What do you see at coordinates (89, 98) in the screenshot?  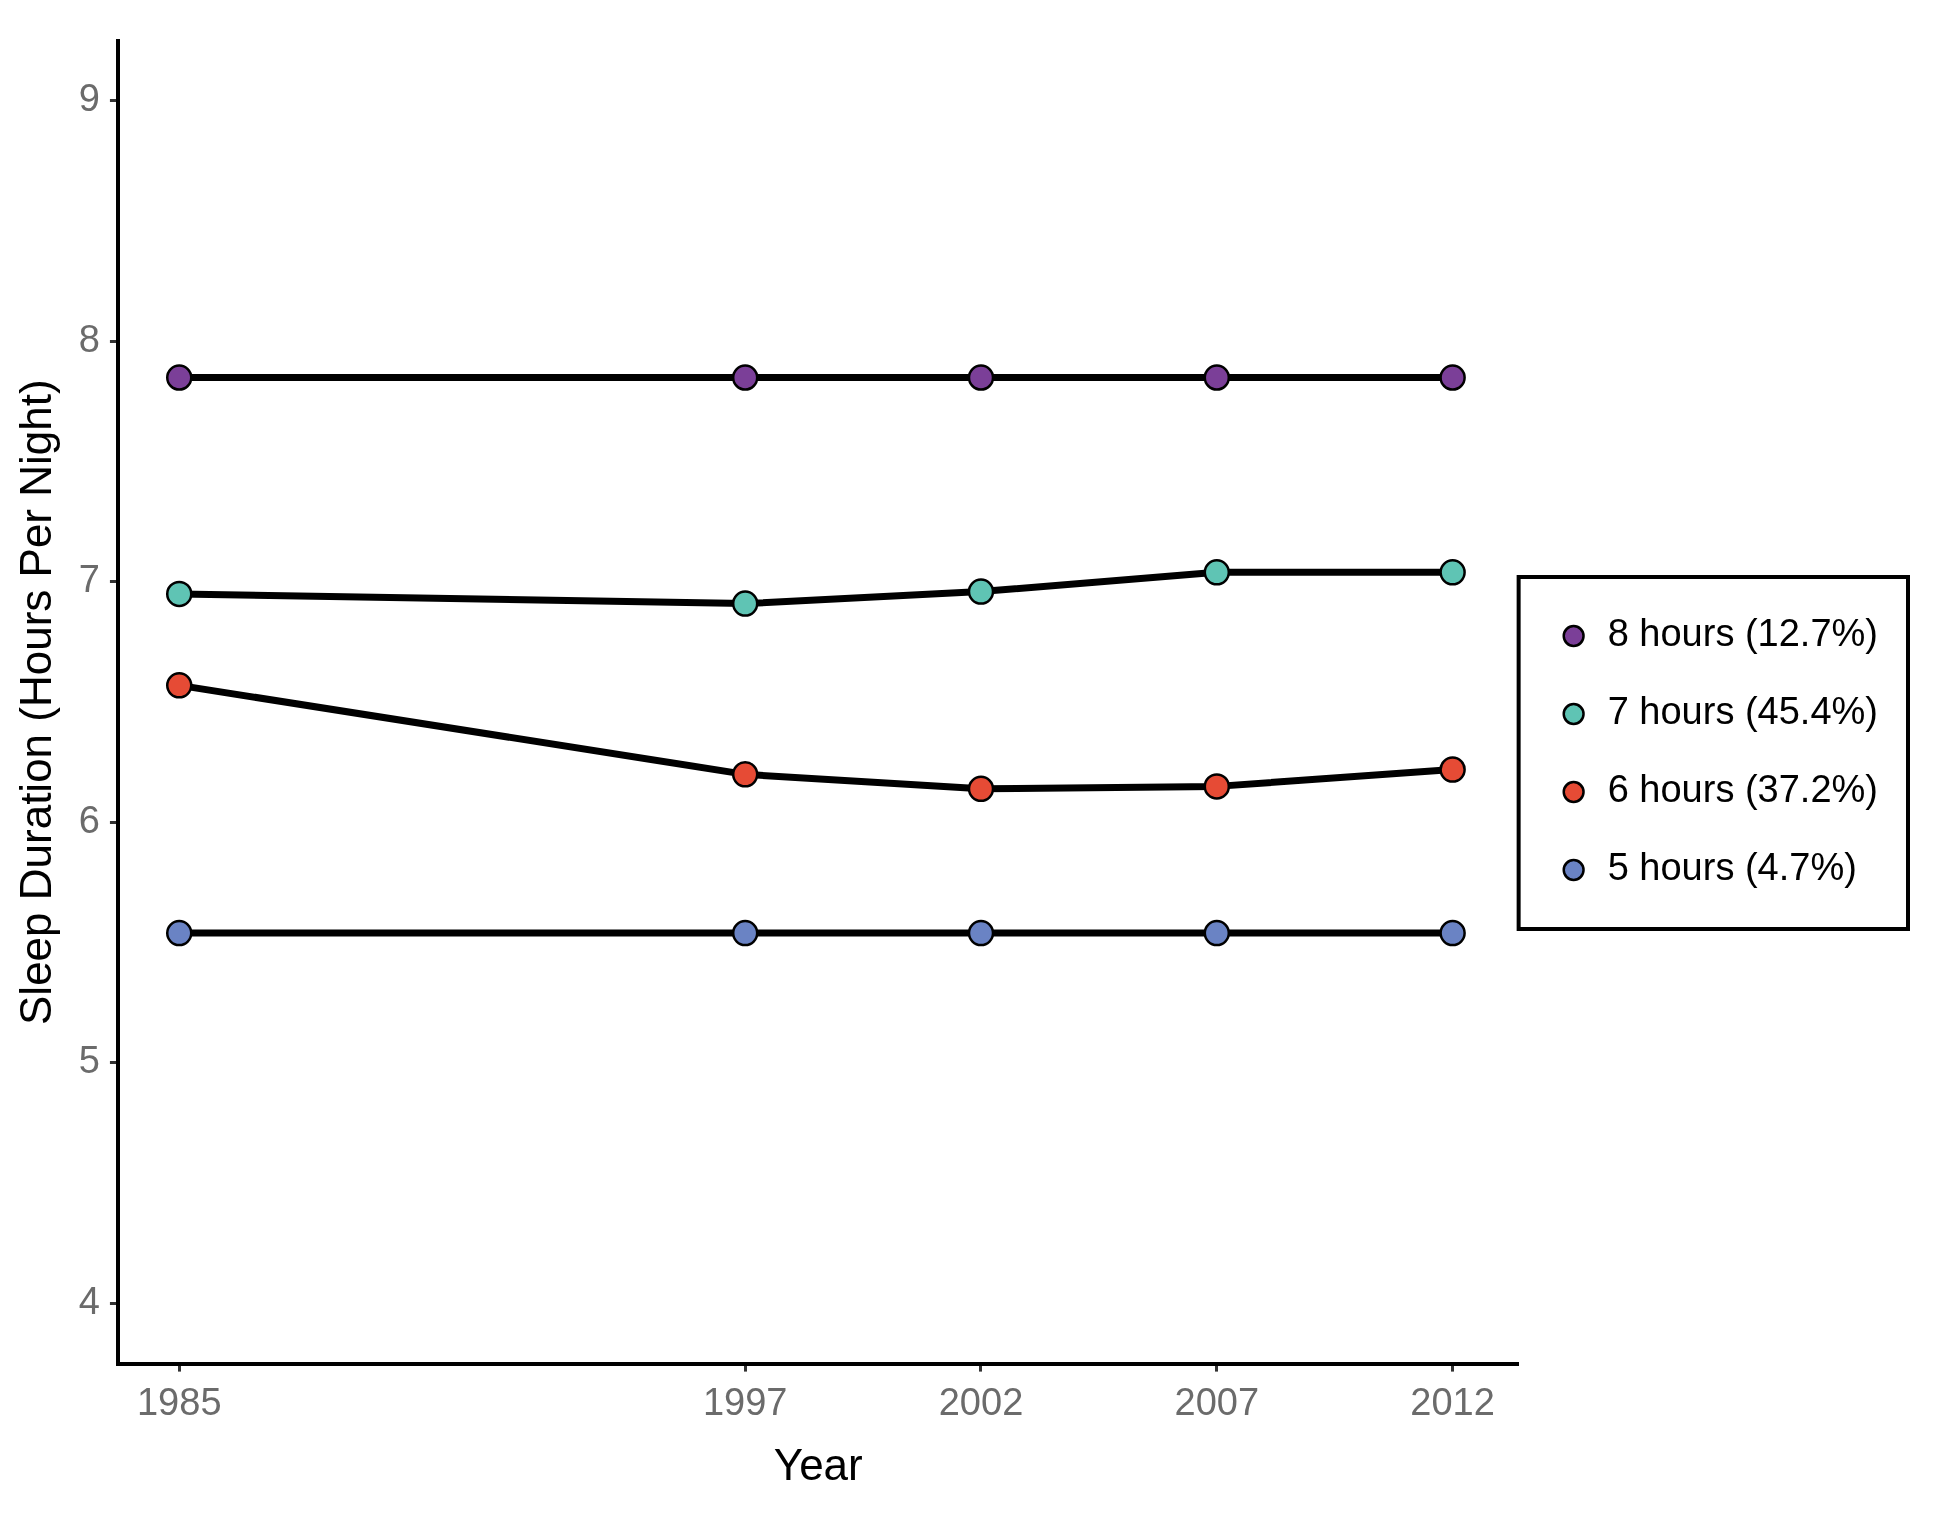 I see `y-tick-label: 9` at bounding box center [89, 98].